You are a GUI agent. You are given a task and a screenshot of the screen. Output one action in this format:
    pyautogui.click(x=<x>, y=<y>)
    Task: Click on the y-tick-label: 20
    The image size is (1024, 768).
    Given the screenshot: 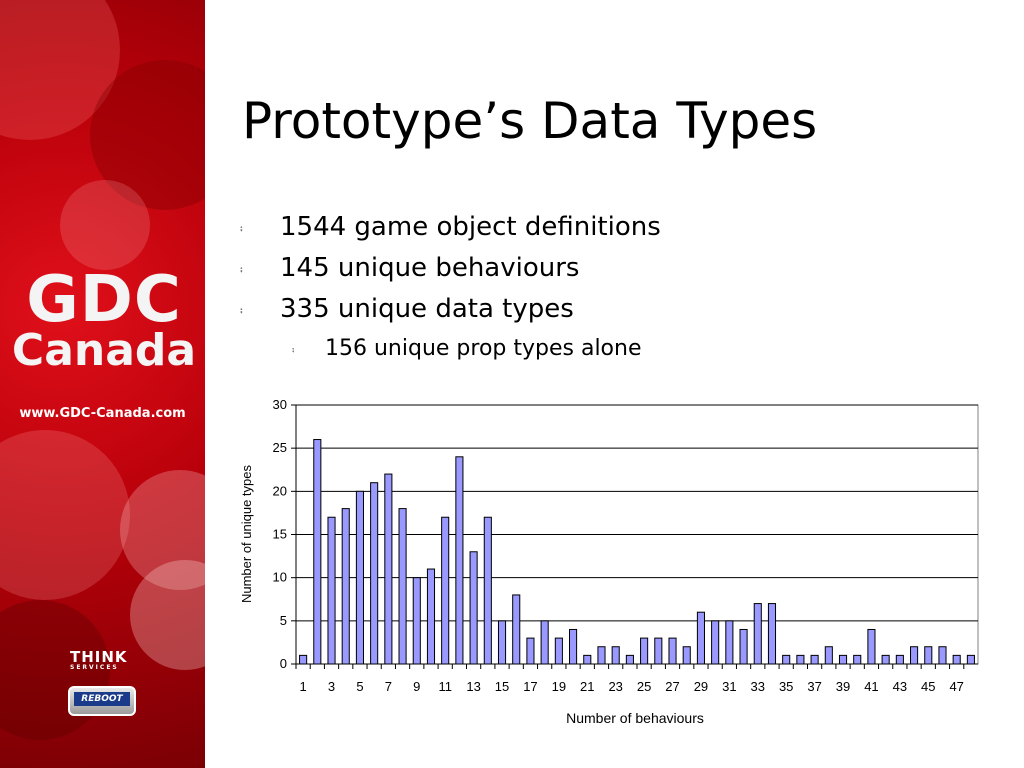 What is the action you would take?
    pyautogui.click(x=280, y=490)
    